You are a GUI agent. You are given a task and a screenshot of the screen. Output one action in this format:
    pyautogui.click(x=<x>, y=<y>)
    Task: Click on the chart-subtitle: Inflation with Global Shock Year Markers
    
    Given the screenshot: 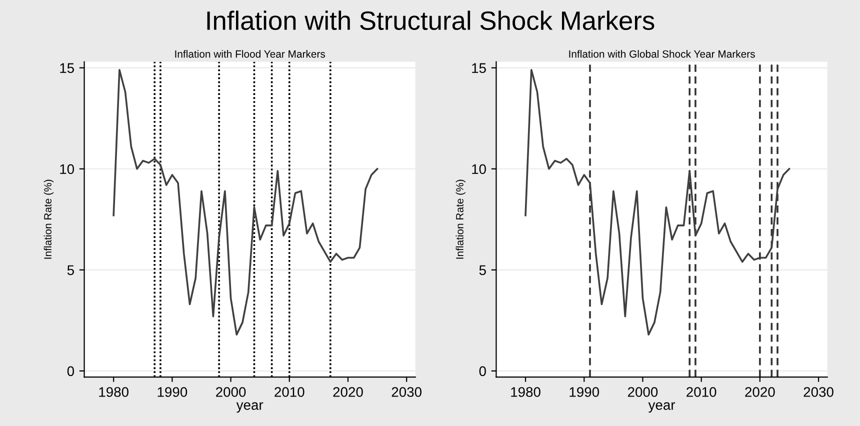 What is the action you would take?
    pyautogui.click(x=662, y=54)
    